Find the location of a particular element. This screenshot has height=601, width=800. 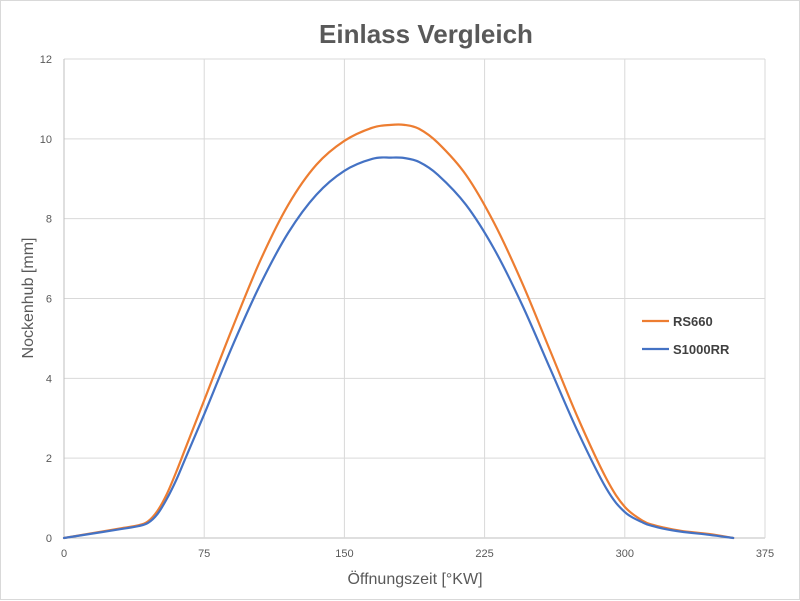

y-tick-label: 12 is located at coordinates (46, 60).